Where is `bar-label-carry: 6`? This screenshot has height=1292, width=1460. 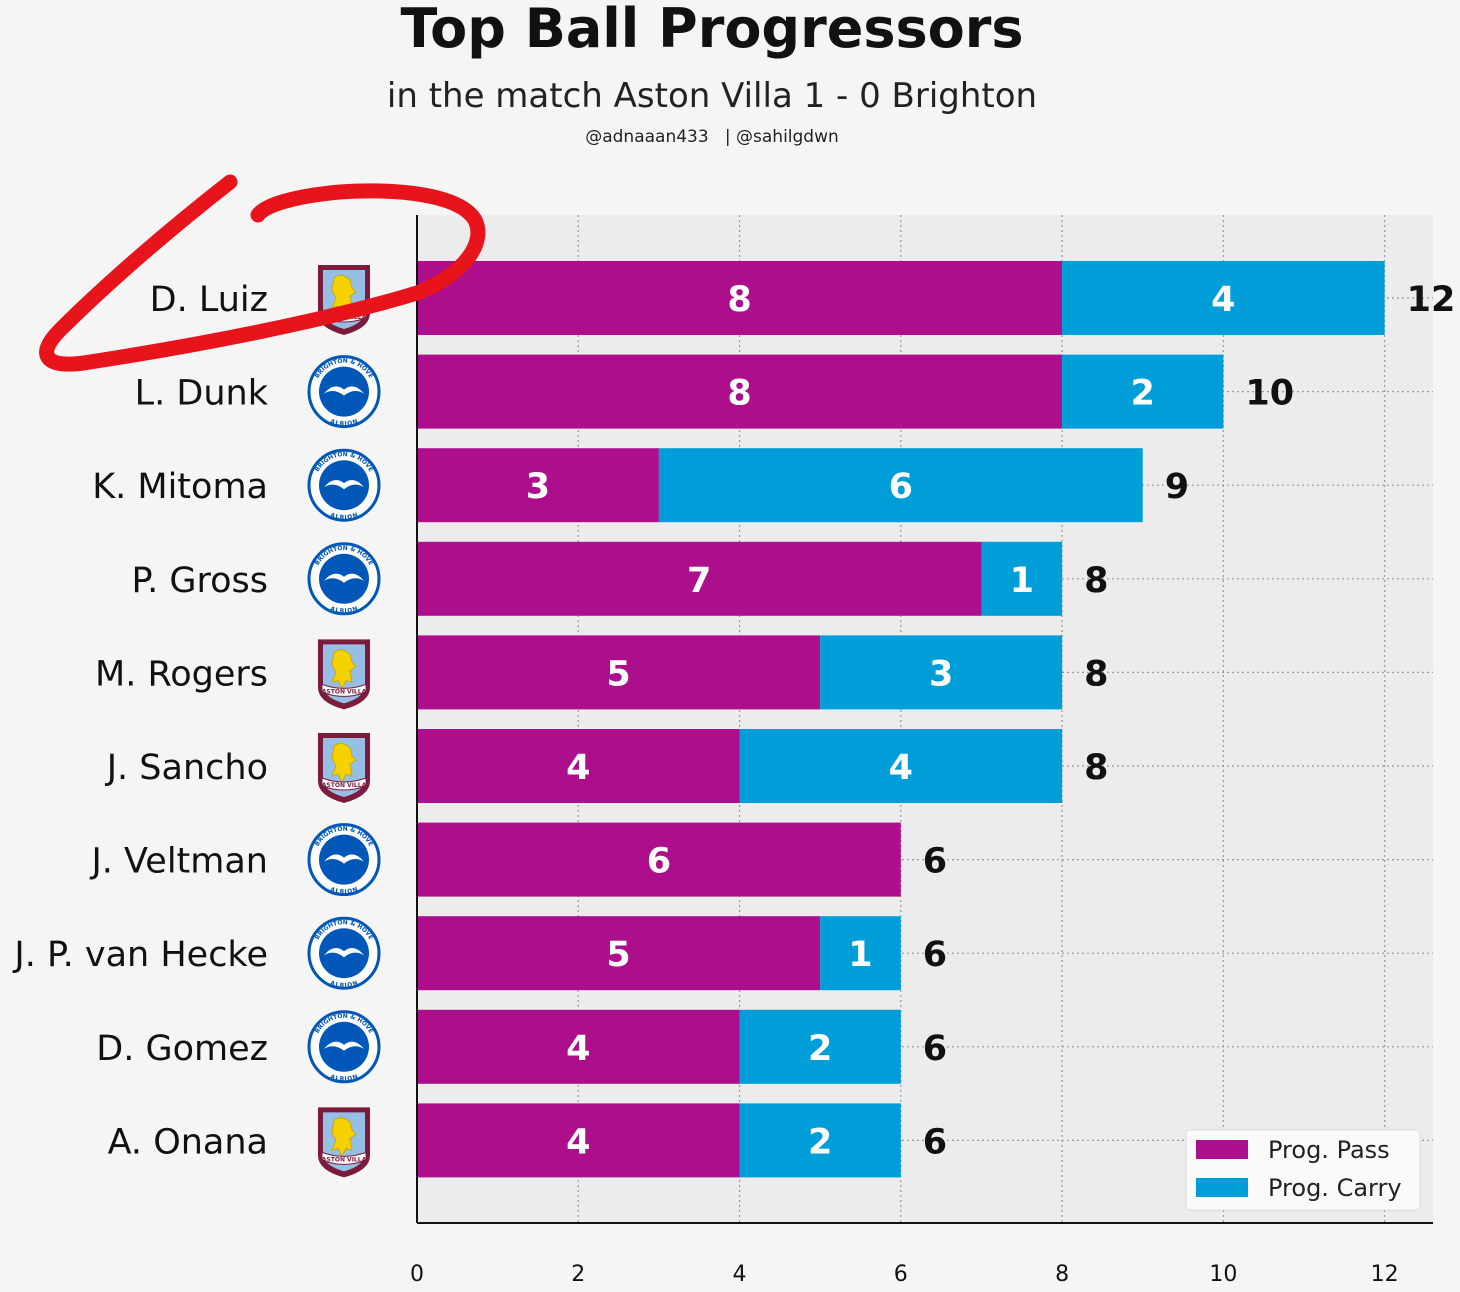 bar-label-carry: 6 is located at coordinates (901, 487).